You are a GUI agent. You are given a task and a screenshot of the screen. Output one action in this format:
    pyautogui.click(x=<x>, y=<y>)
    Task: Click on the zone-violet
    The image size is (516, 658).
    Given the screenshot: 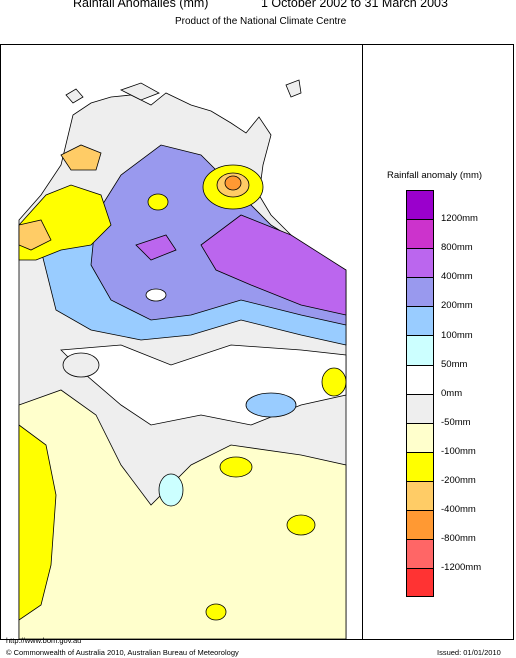 What is the action you would take?
    pyautogui.click(x=273, y=265)
    